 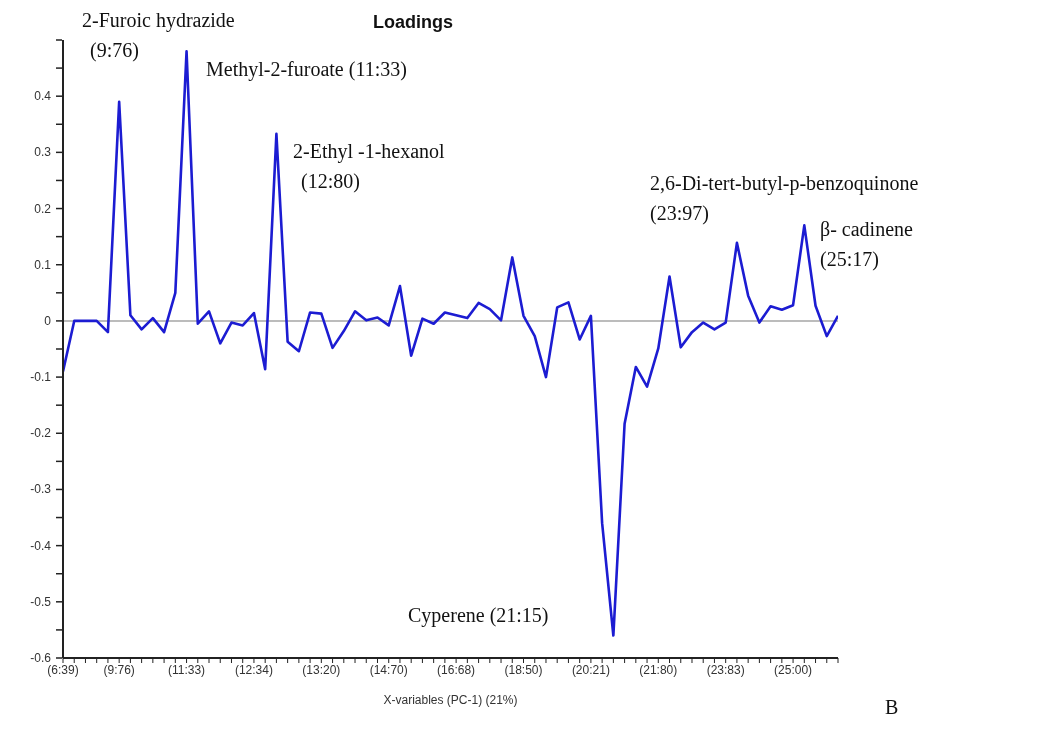 I want to click on x-tick-label: (25:00), so click(x=793, y=669).